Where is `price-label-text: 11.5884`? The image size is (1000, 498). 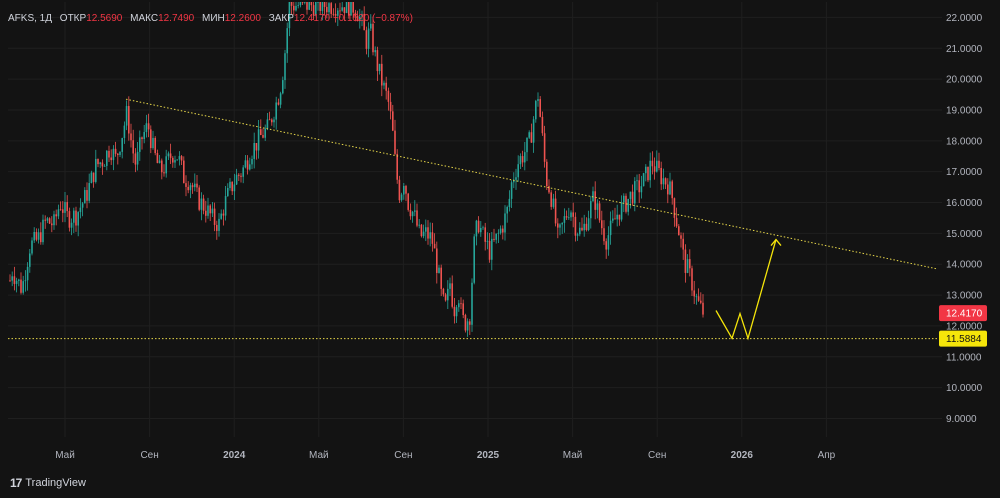
price-label-text: 11.5884 is located at coordinates (964, 339).